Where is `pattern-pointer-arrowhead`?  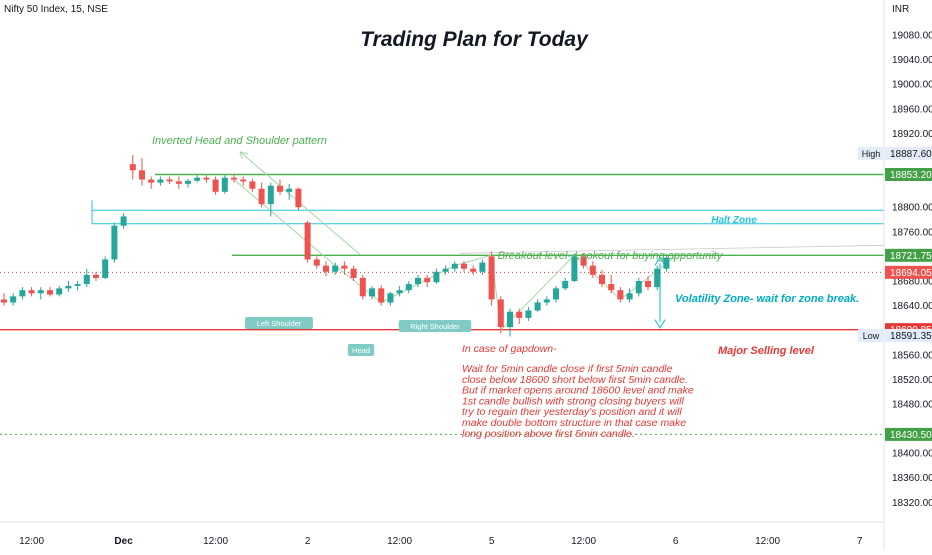 pattern-pointer-arrowhead is located at coordinates (244, 155).